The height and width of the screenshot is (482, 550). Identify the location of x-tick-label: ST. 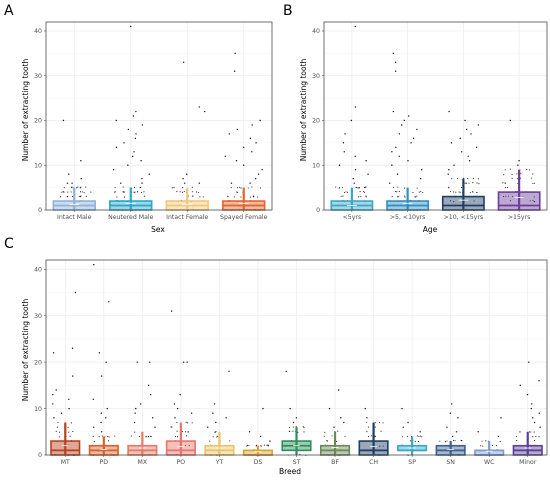
(297, 462).